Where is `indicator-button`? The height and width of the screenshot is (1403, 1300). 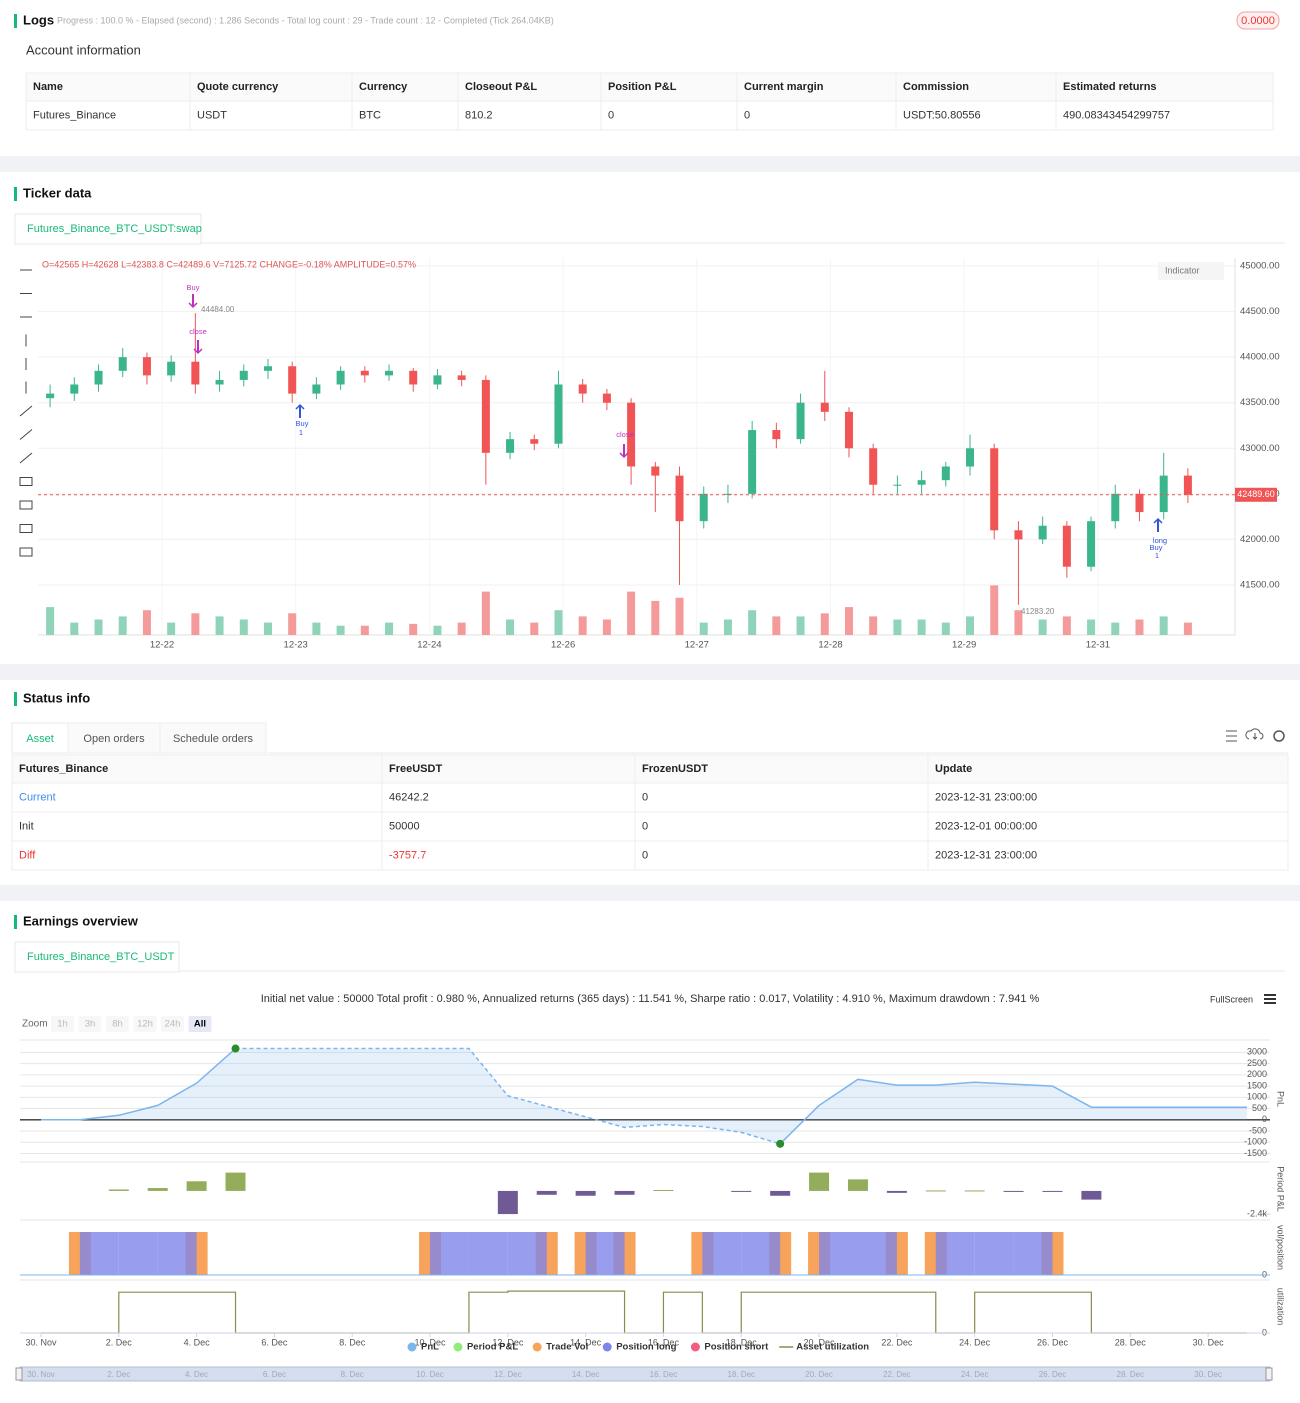 indicator-button is located at coordinates (1191, 271).